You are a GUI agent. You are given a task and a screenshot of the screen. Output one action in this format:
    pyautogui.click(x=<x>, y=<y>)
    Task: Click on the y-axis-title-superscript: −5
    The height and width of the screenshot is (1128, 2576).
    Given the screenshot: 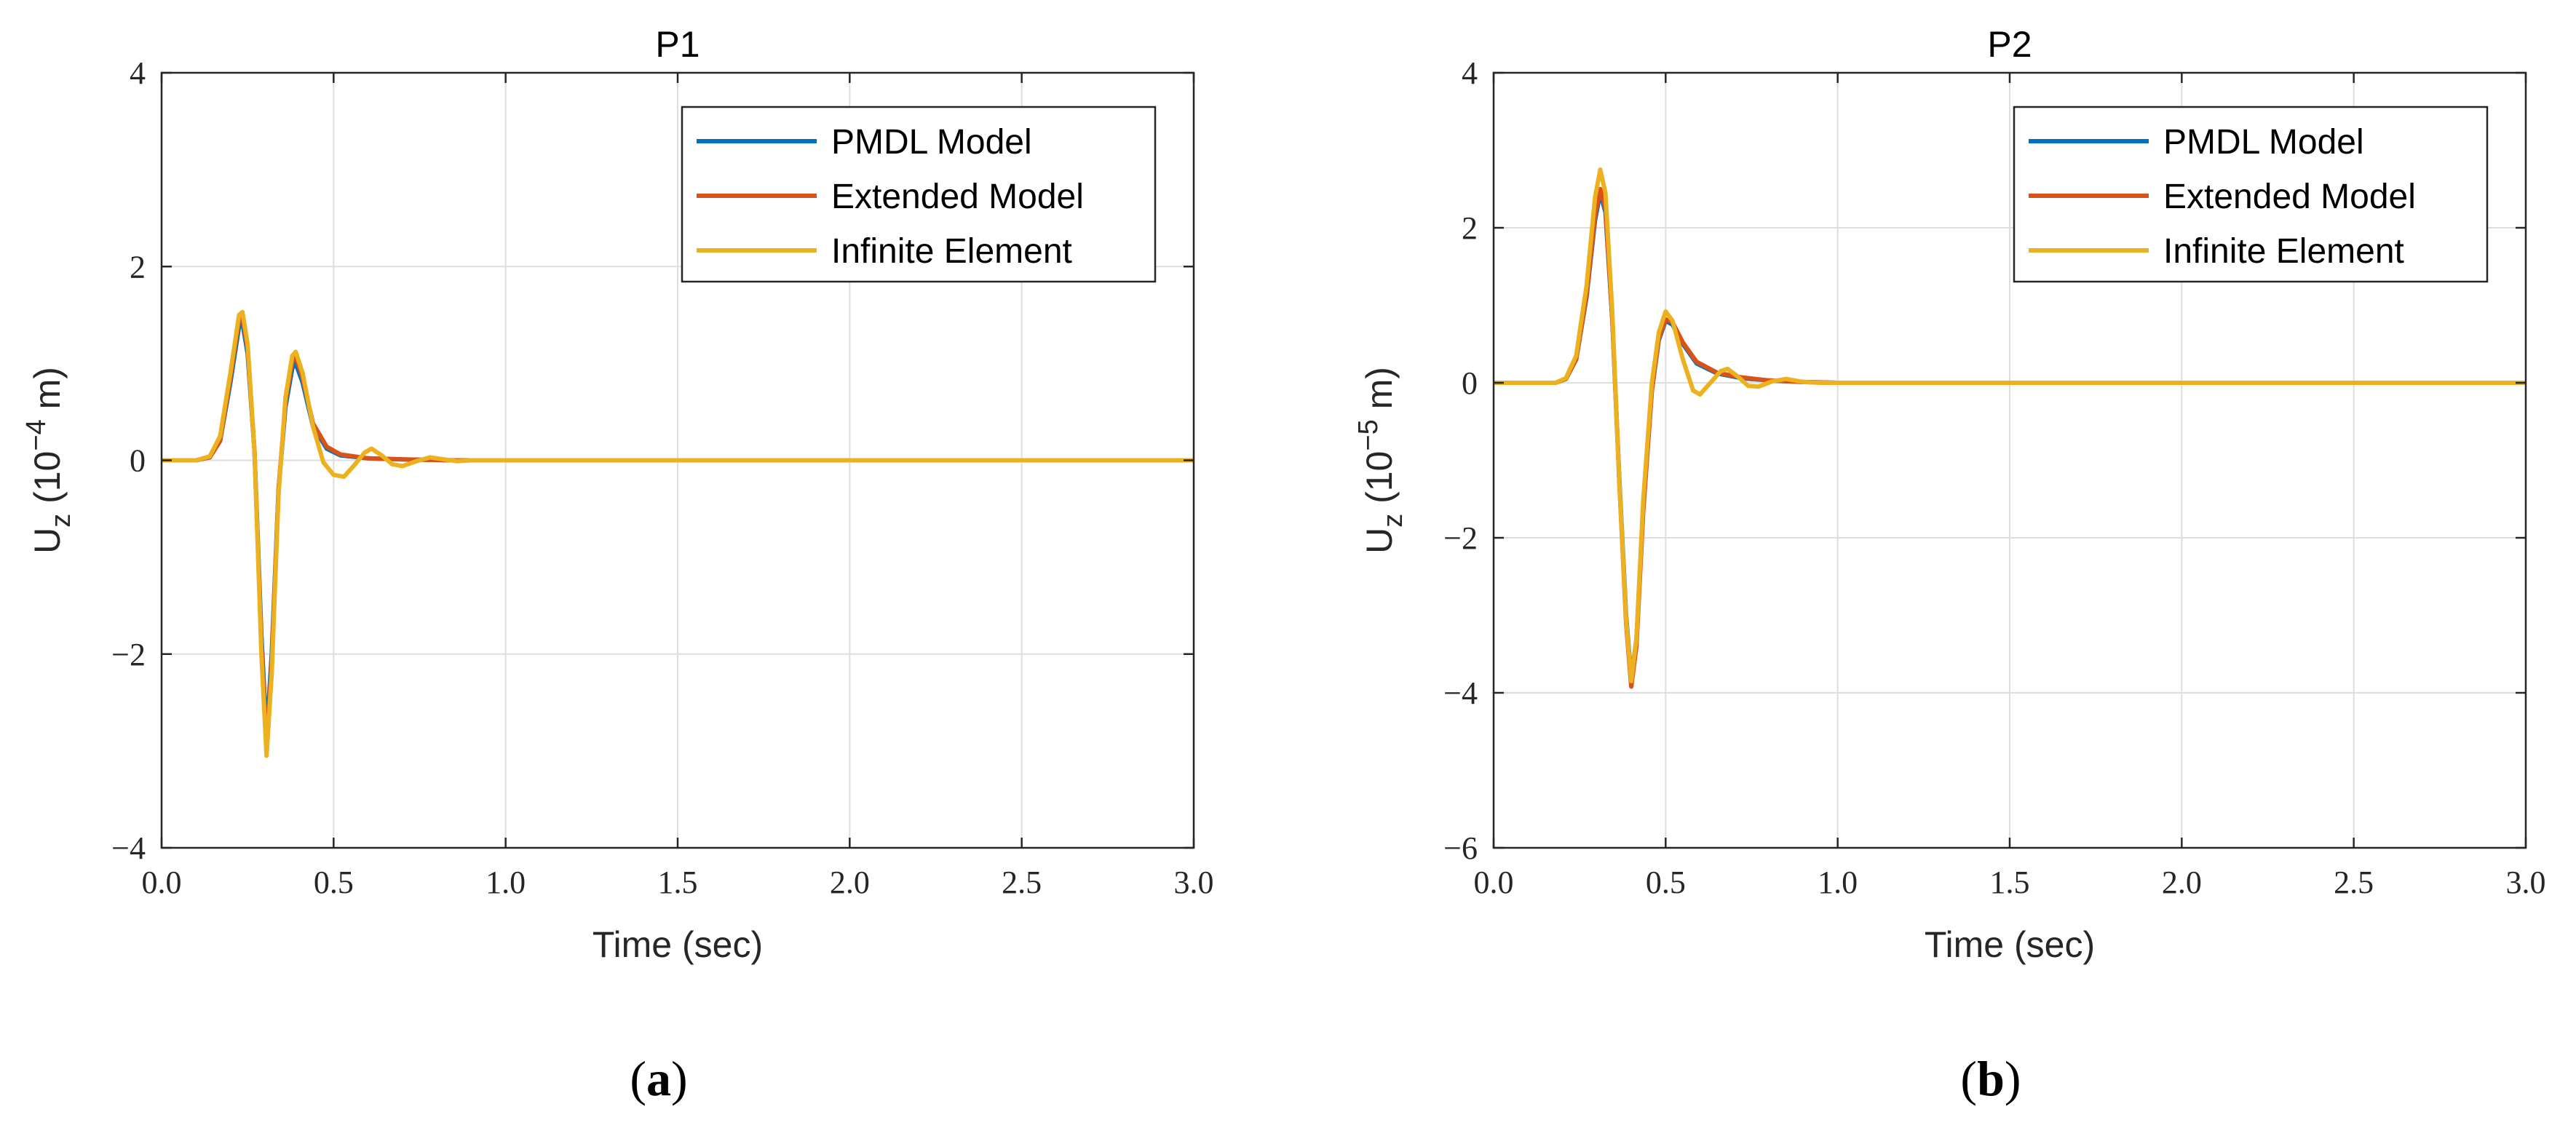 What is the action you would take?
    pyautogui.click(x=1368, y=434)
    